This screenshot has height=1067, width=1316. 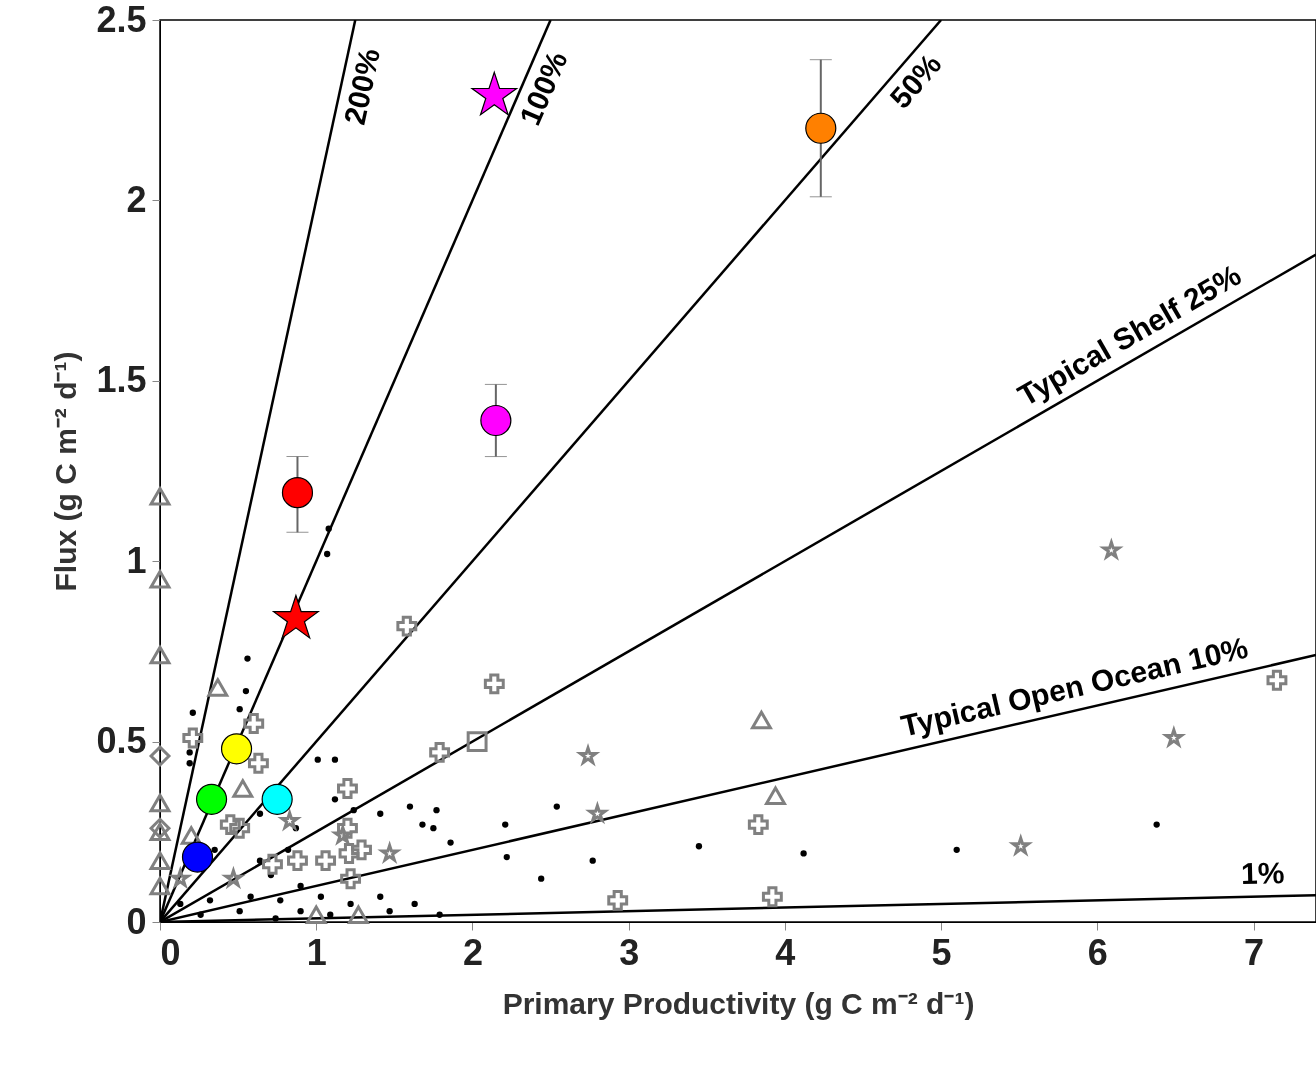 I want to click on x-tick-label: 5, so click(x=941, y=952).